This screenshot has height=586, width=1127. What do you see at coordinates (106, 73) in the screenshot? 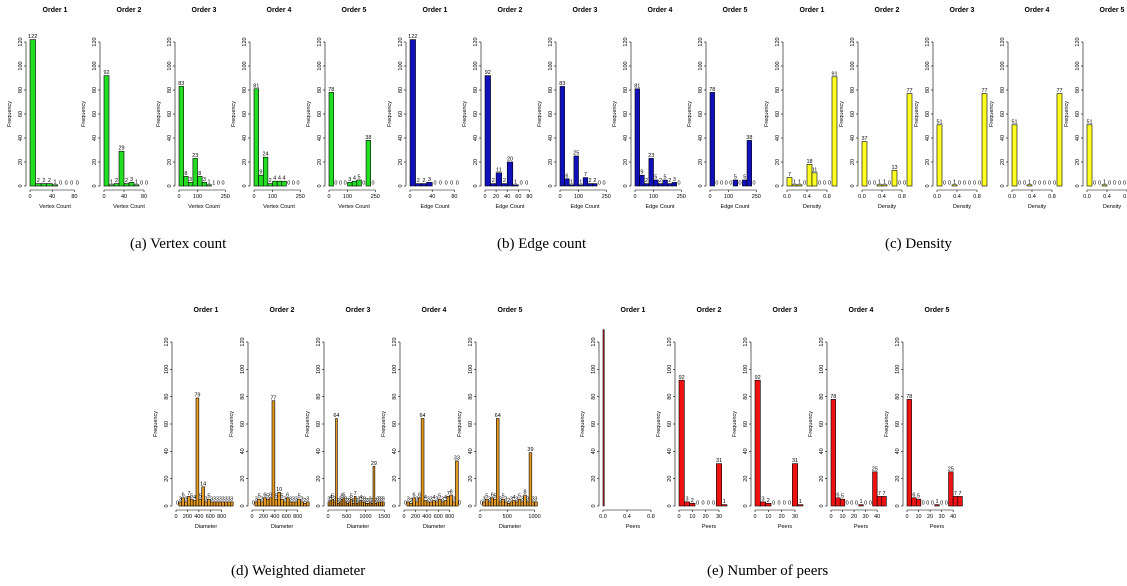
I see `data-label: 92` at bounding box center [106, 73].